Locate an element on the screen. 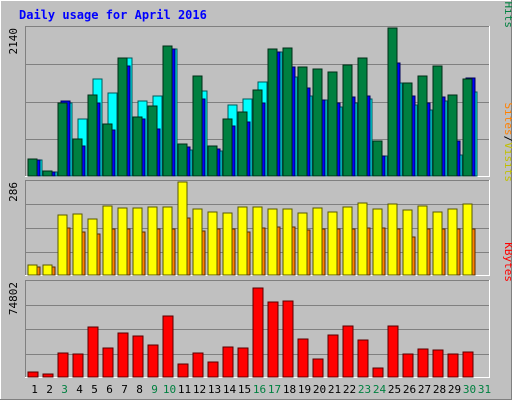 This screenshot has width=512, height=405. x-tick-label-day-26: 26 is located at coordinates (409, 389).